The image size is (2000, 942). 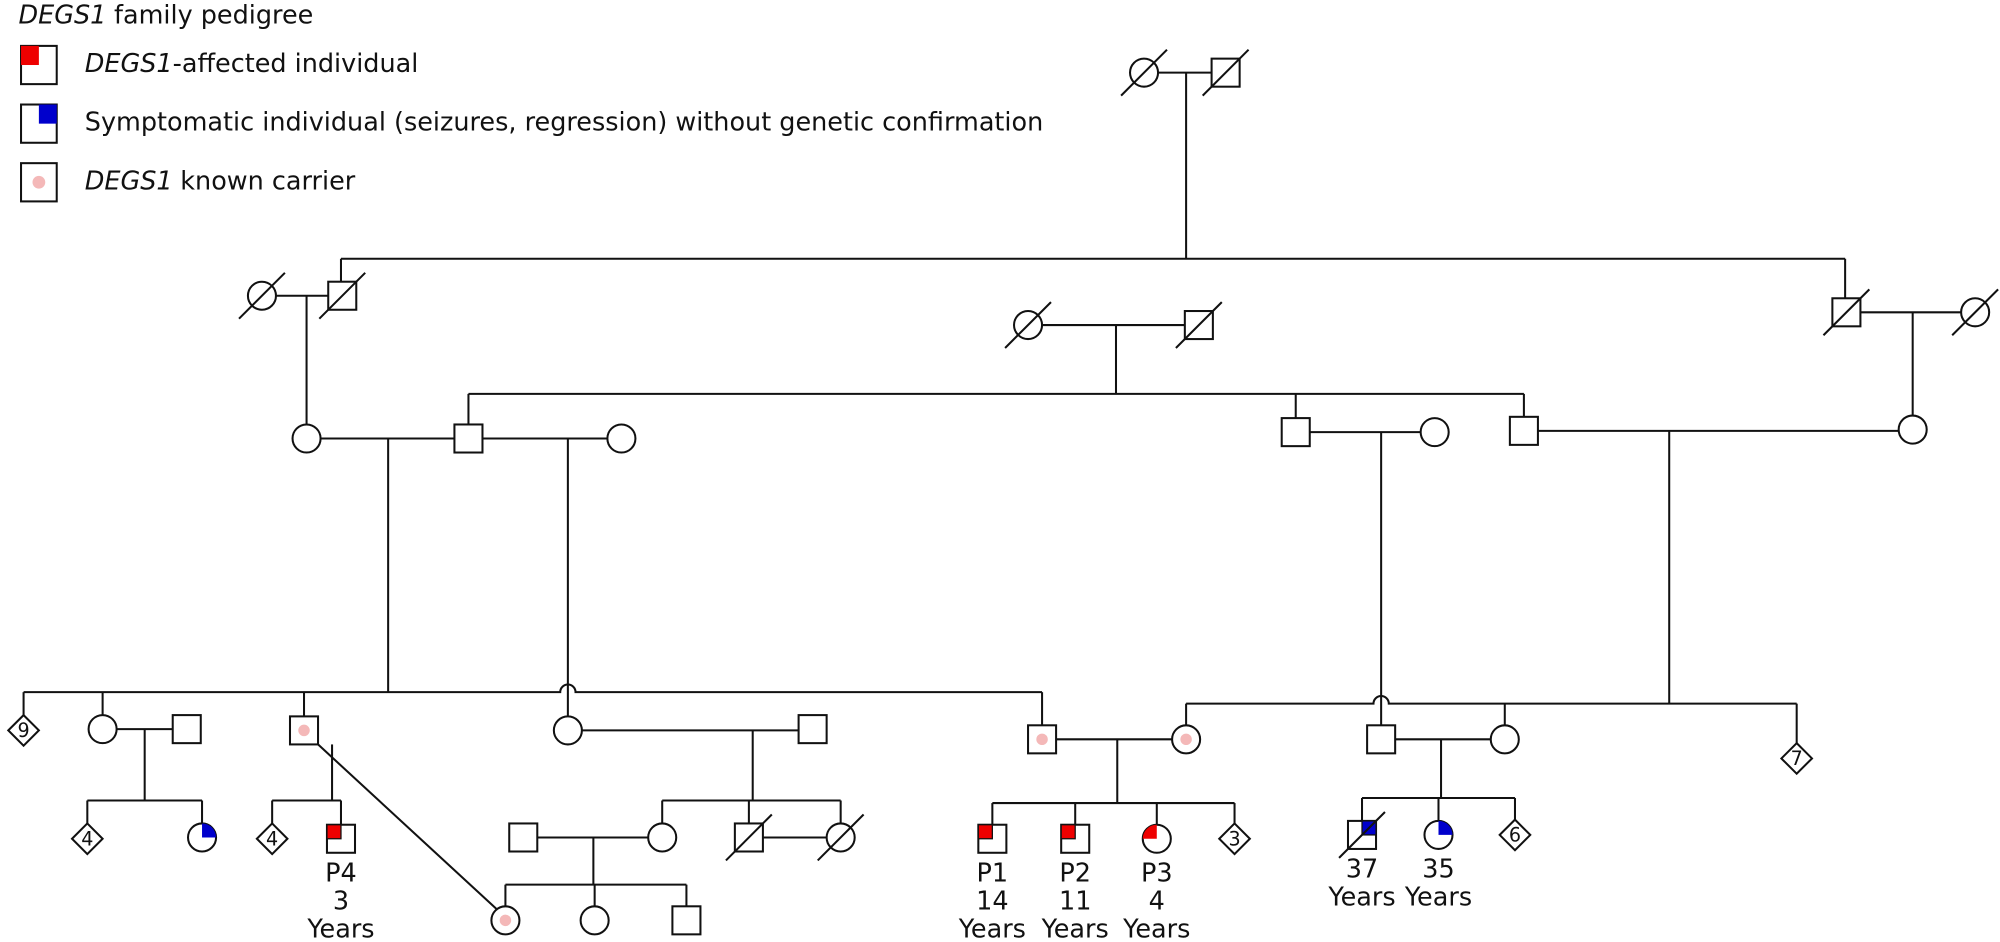 I want to click on legend-label: DEGS1 known carrier, so click(x=220, y=181).